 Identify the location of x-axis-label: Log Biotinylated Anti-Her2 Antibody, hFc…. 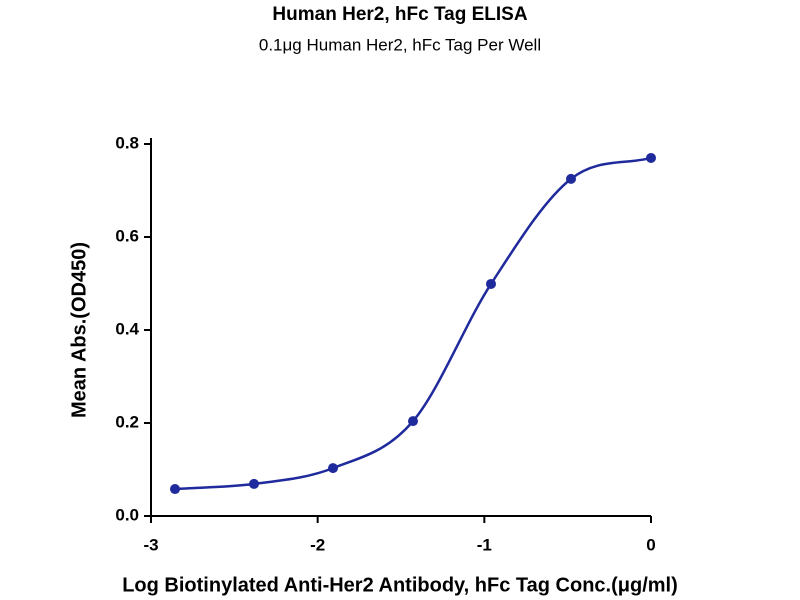
(400, 585).